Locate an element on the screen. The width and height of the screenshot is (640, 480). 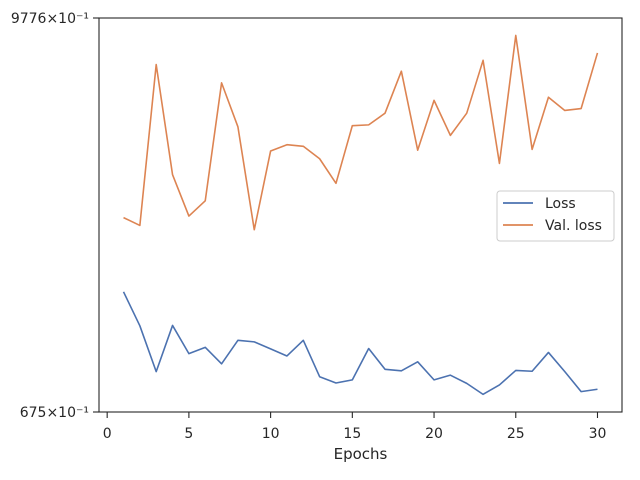
legend-label-loss: Loss is located at coordinates (560, 204).